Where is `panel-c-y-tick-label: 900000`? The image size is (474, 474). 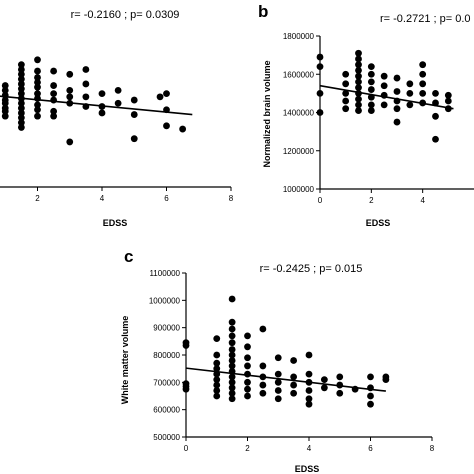 panel-c-y-tick-label: 900000 is located at coordinates (166, 328).